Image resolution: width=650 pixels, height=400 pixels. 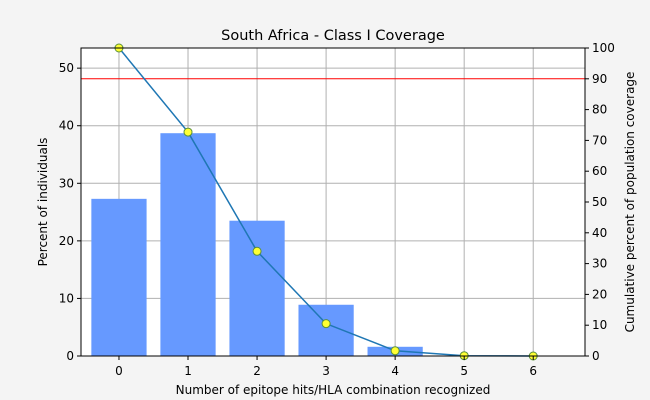 What do you see at coordinates (43, 202) in the screenshot?
I see `y-axis-label: Percent of individuals` at bounding box center [43, 202].